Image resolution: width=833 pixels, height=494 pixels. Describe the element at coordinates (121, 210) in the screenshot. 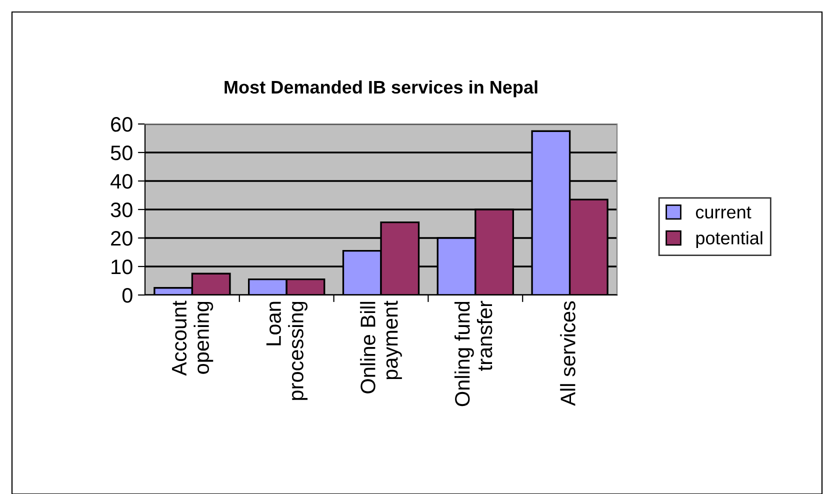

I see `y-tick-label: 30` at that location.